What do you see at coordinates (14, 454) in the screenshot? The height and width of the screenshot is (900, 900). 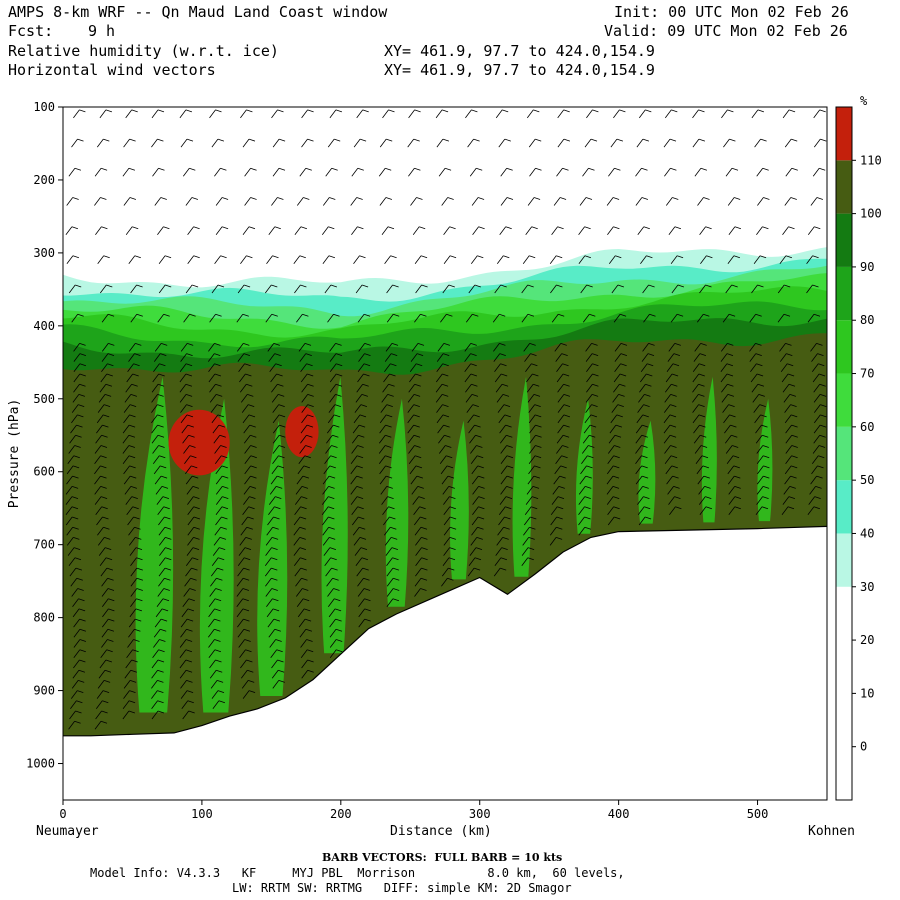 I see `y-axis-label: Pressure (hPa)` at bounding box center [14, 454].